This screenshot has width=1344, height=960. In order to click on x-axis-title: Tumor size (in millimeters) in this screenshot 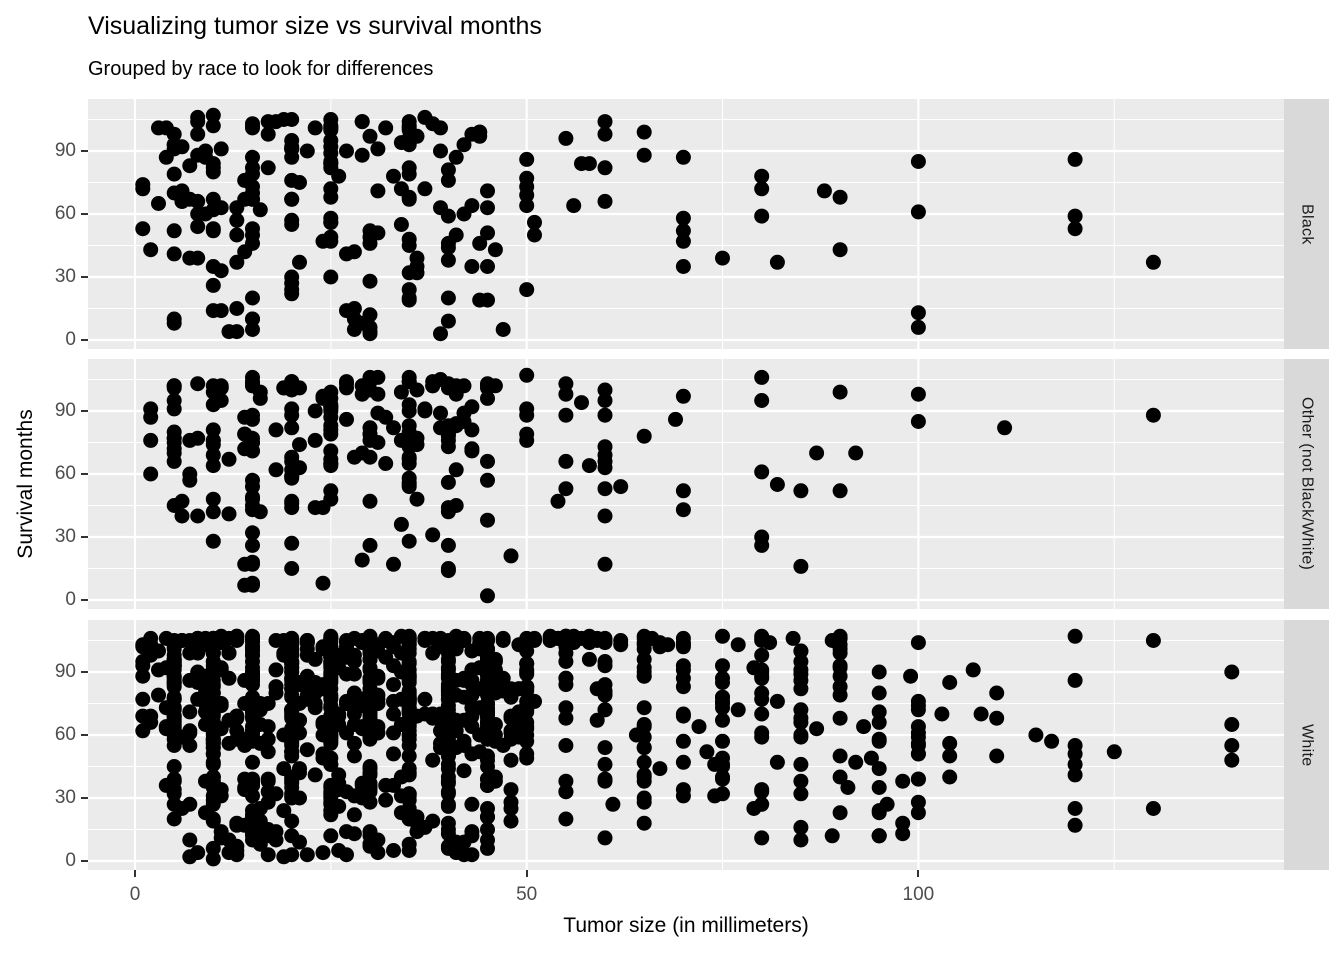, I will do `click(686, 925)`.